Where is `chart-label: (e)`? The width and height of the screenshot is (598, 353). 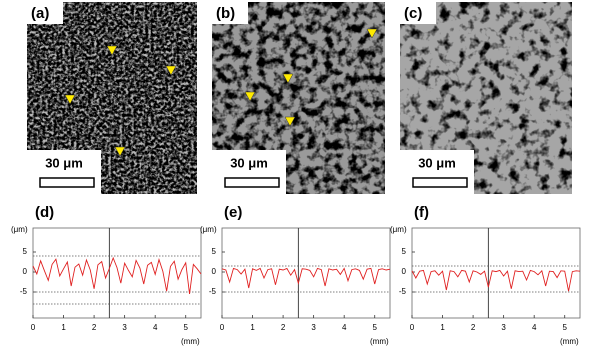
chart-label: (e) is located at coordinates (233, 212).